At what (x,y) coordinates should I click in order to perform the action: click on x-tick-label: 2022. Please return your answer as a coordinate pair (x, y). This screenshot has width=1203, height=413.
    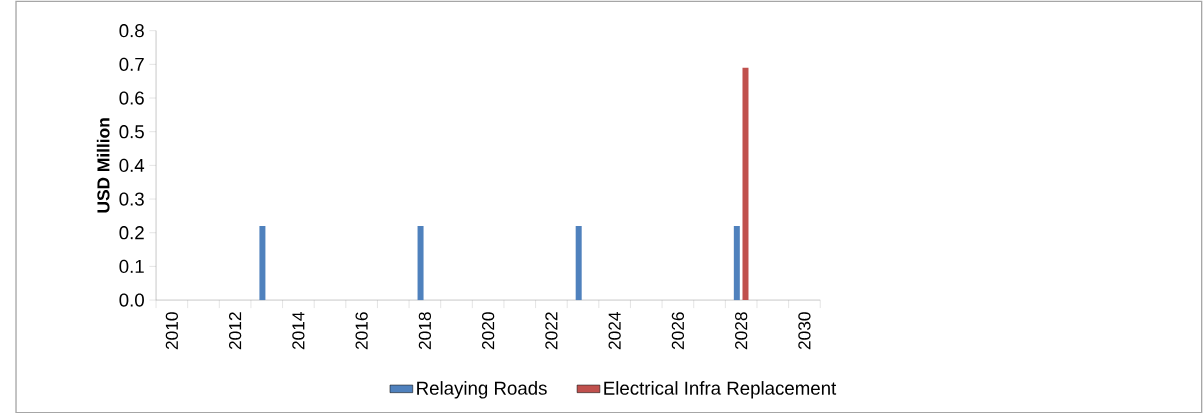
    Looking at the image, I should click on (551, 330).